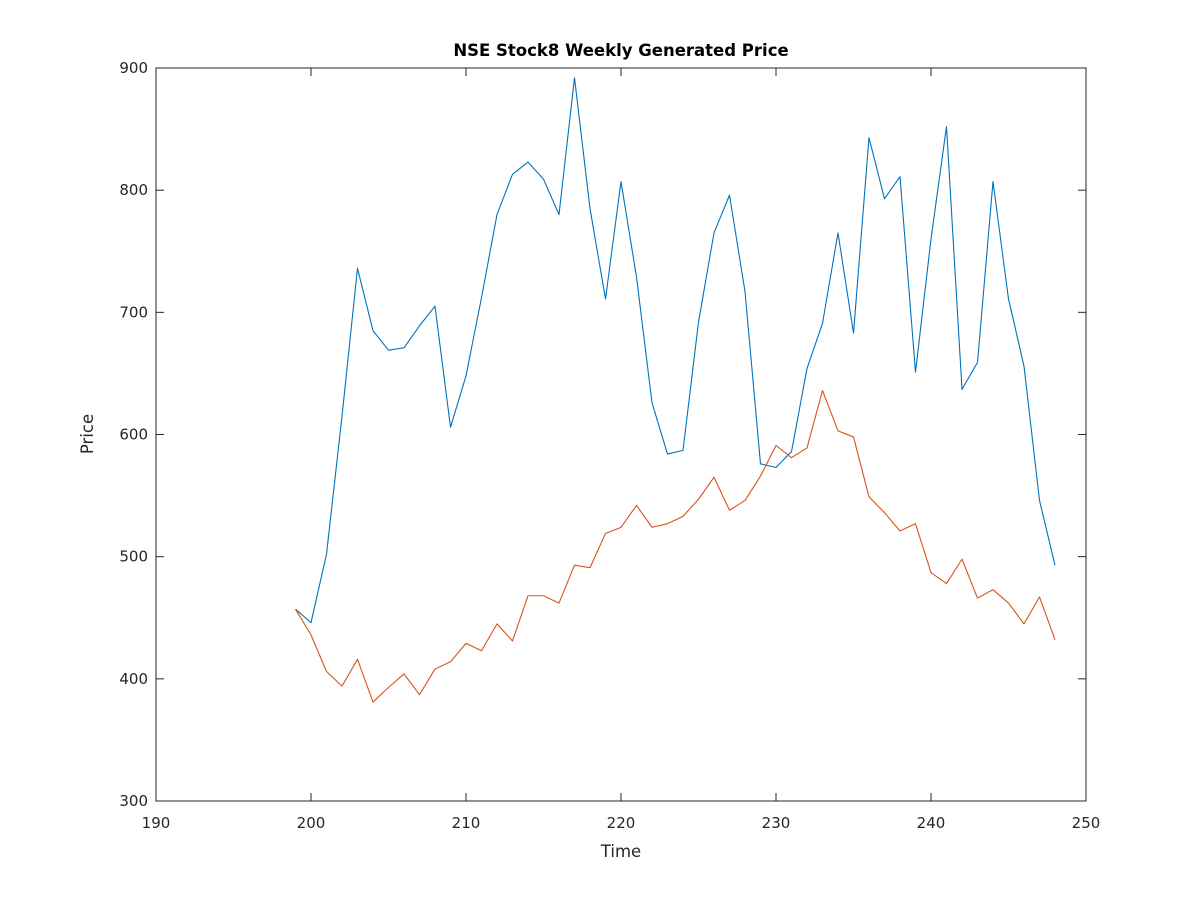  Describe the element at coordinates (133, 68) in the screenshot. I see `y-tick-label: 900` at that location.